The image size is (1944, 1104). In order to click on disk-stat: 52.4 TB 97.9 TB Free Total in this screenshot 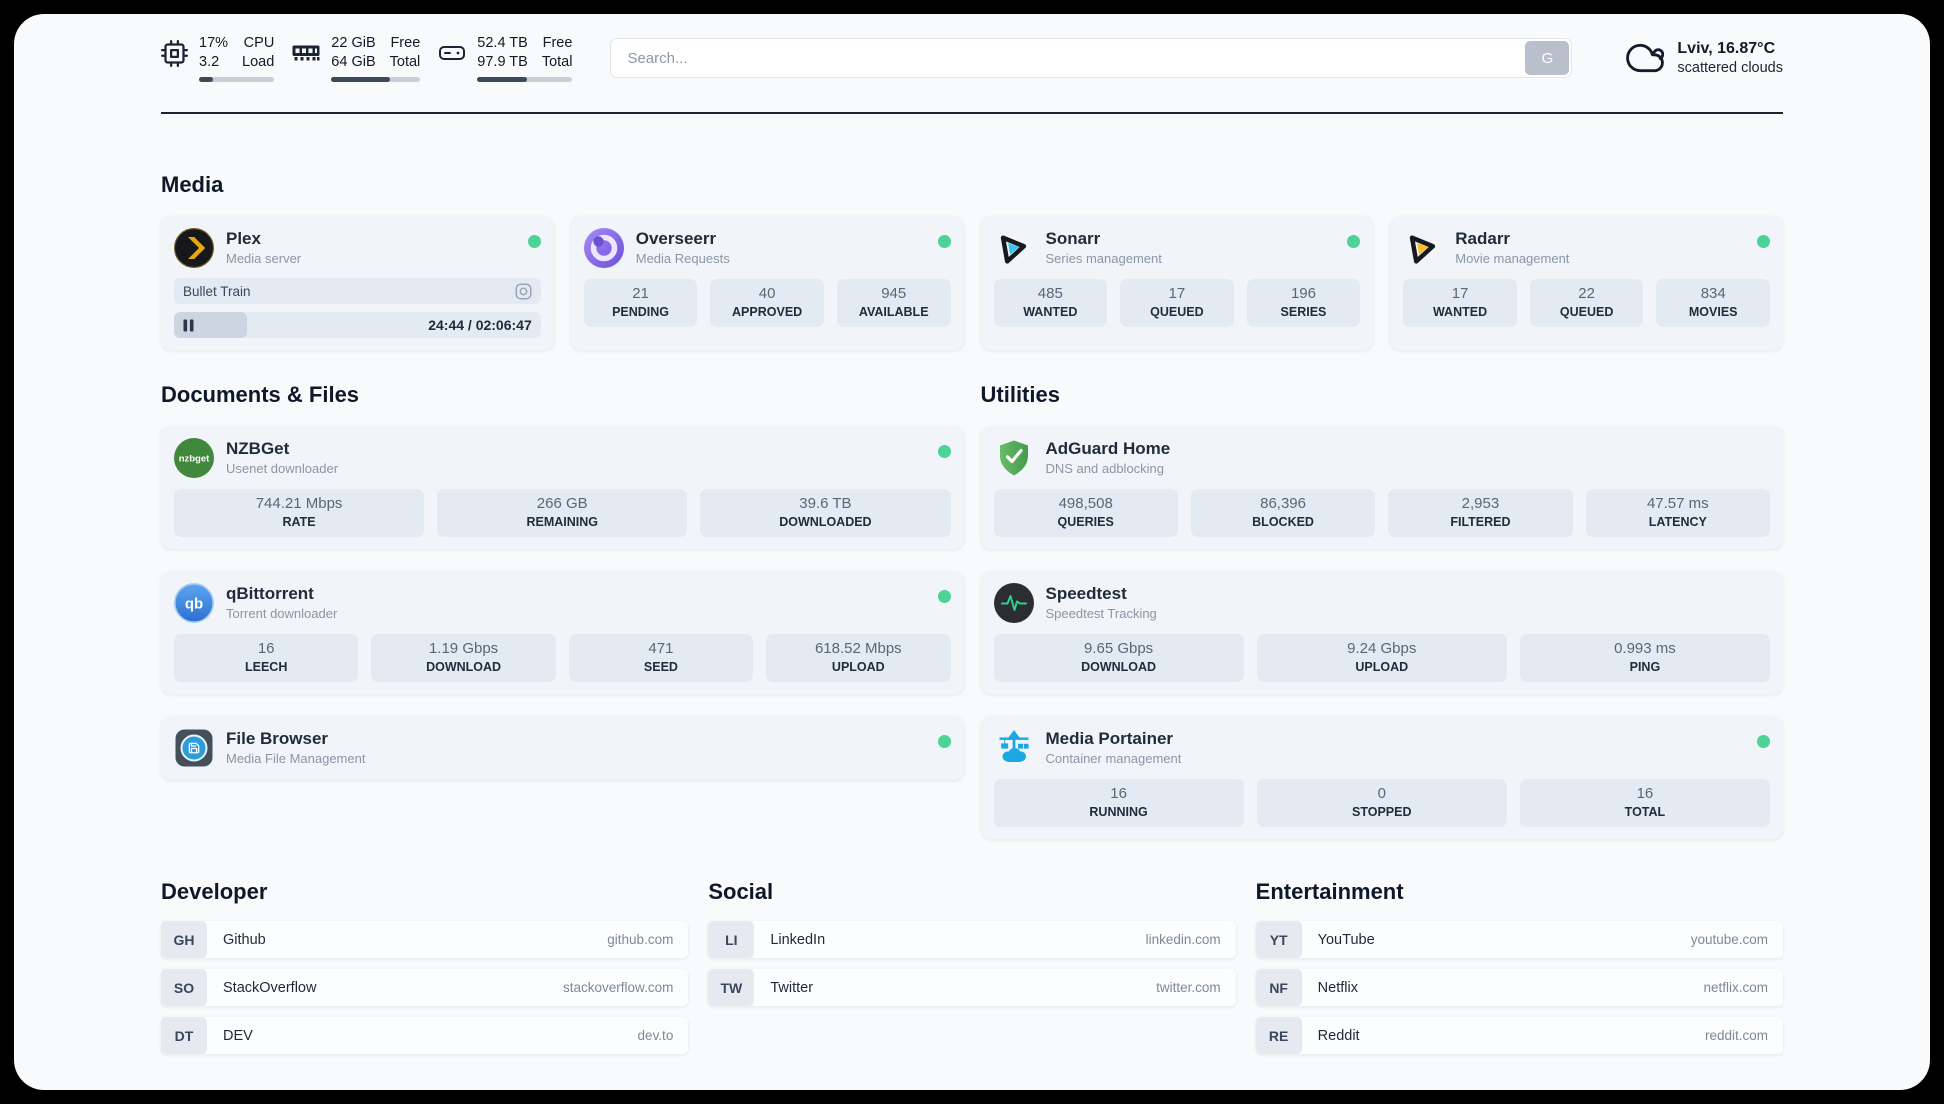, I will do `click(505, 58)`.